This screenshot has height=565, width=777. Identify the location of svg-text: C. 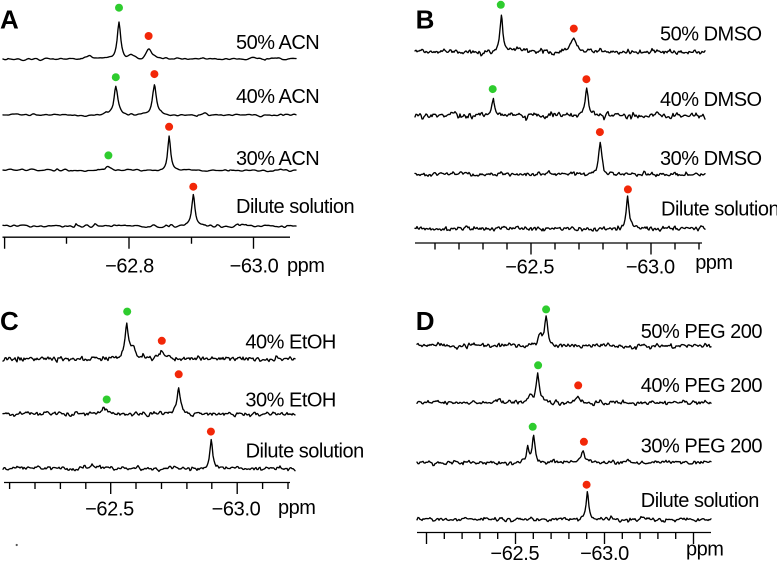
(9, 321).